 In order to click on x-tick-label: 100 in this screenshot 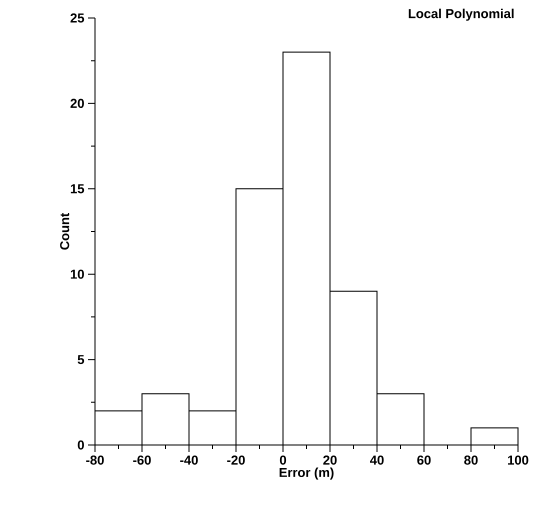, I will do `click(518, 460)`.